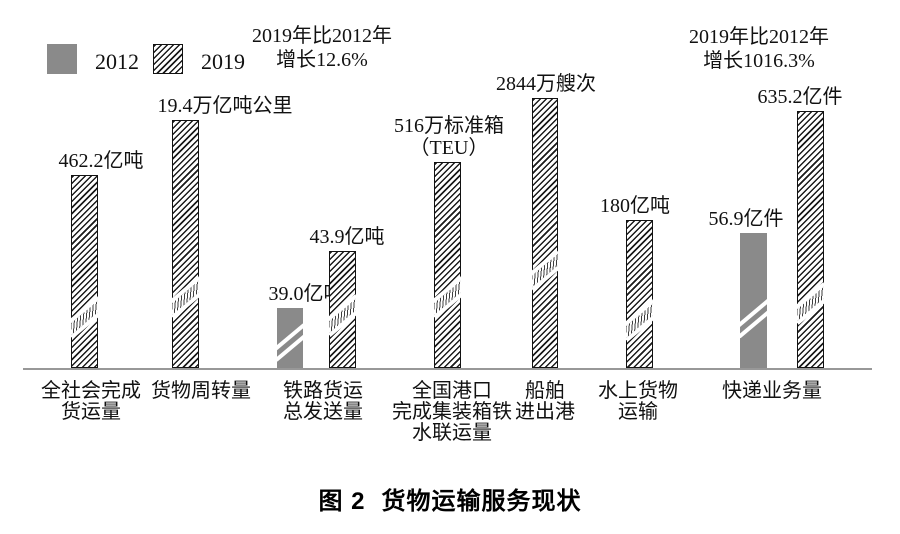  What do you see at coordinates (759, 49) in the screenshot?
I see `growth-annotation-express: 2019年比2012年 增长1016.3%` at bounding box center [759, 49].